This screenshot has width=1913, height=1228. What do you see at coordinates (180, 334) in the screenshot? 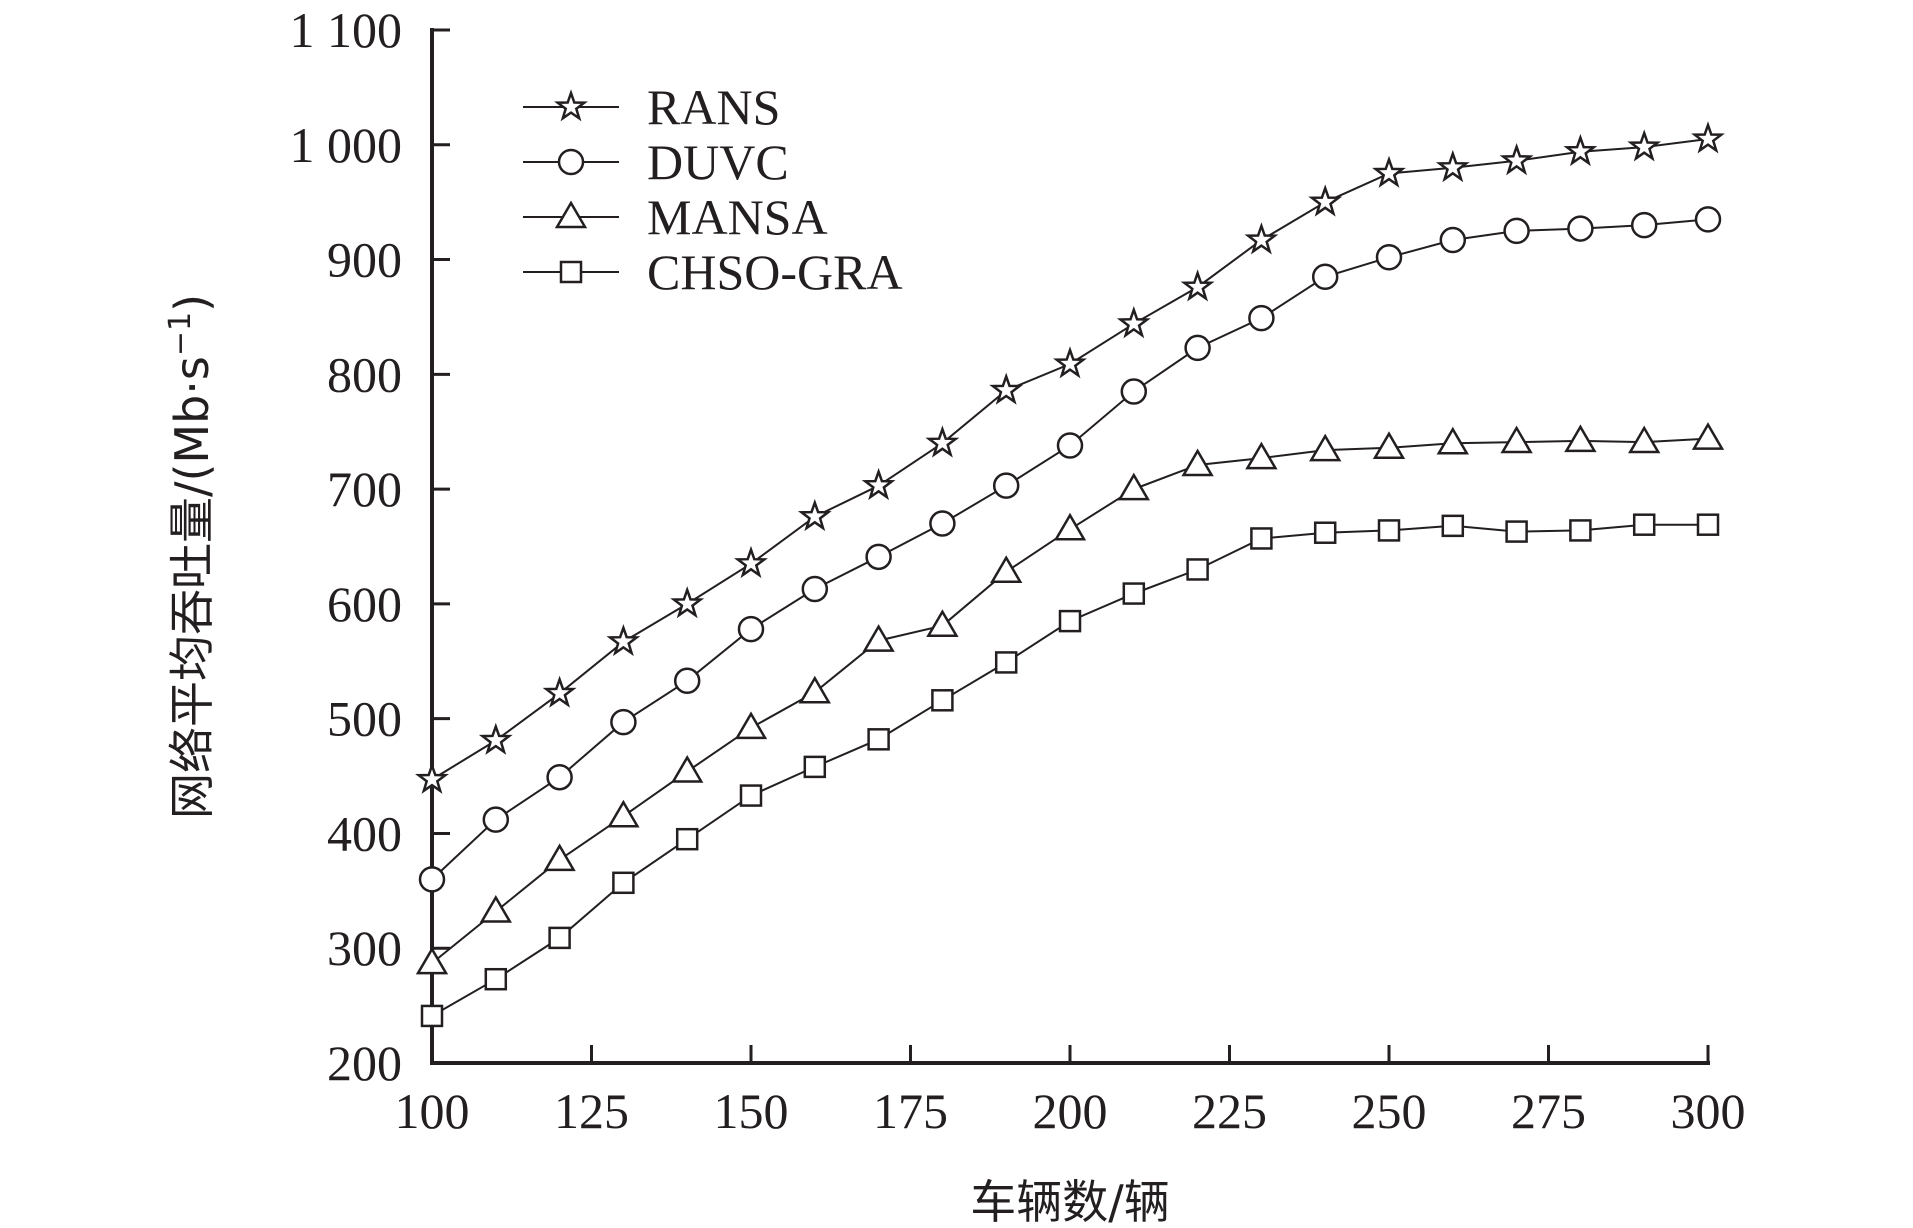
I see `y-axis-title-superscript: −1` at bounding box center [180, 334].